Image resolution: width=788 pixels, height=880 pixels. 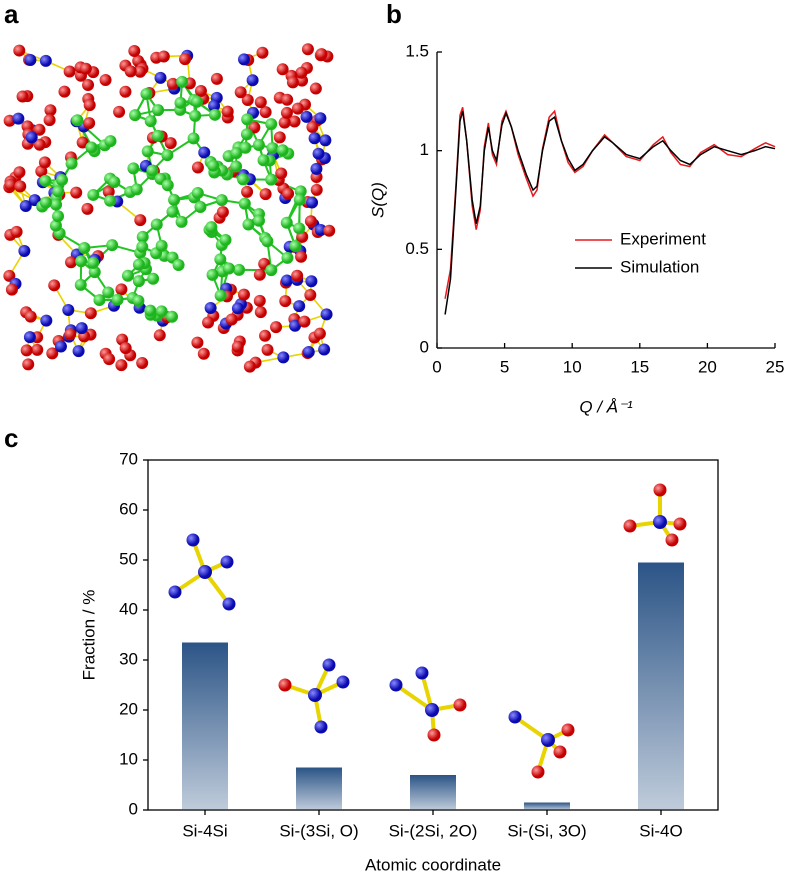 What do you see at coordinates (318, 830) in the screenshot?
I see `x-tick-label: Si-(3Si, O)` at bounding box center [318, 830].